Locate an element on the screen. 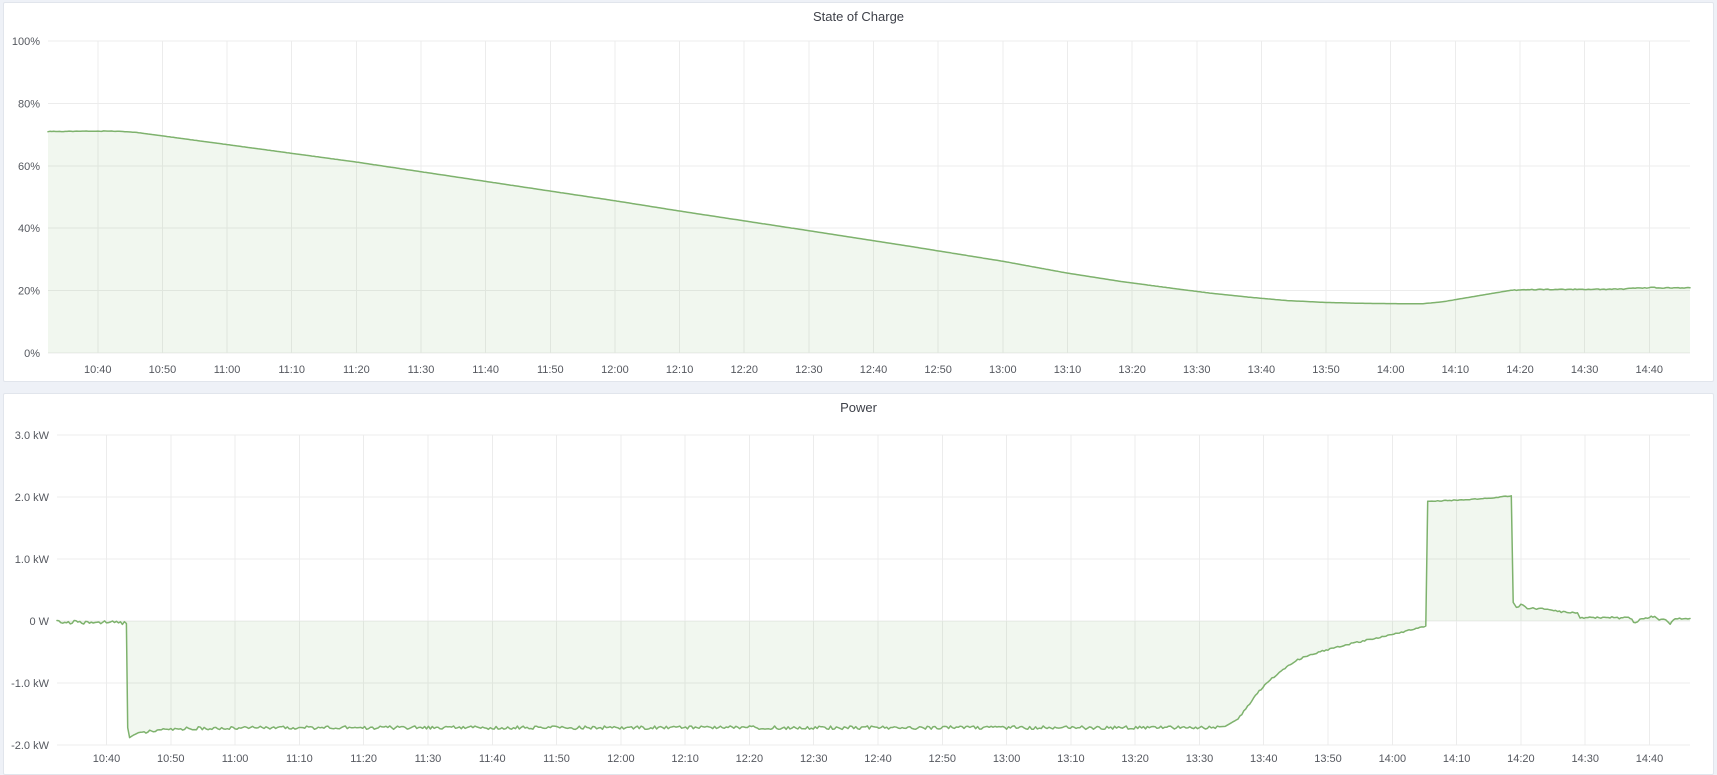 The height and width of the screenshot is (775, 1717). y-tick-label: -2.0 kW is located at coordinates (30, 746).